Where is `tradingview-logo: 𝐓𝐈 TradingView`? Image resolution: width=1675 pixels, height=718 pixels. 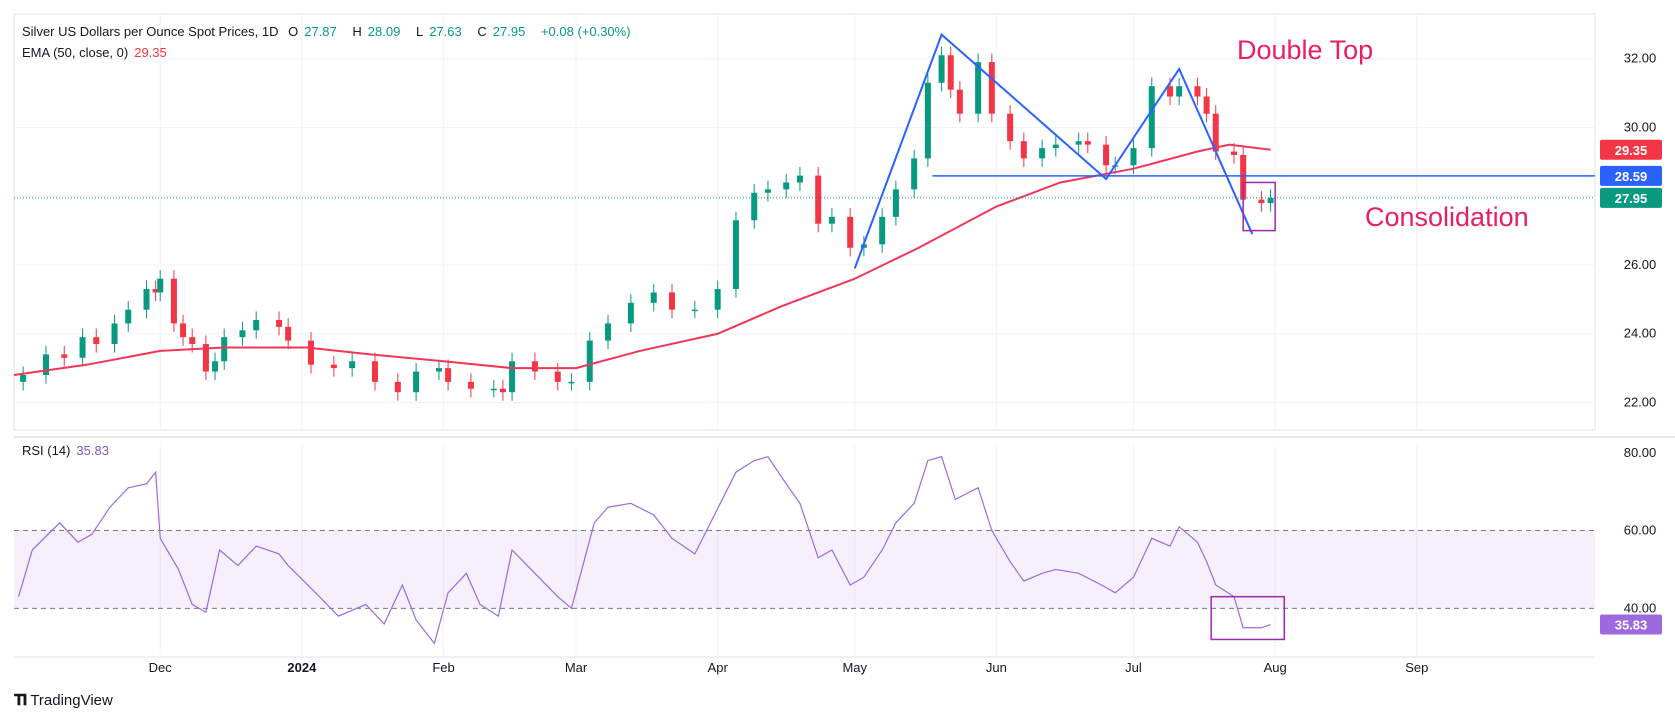 tradingview-logo: 𝐓𝐈 TradingView is located at coordinates (63, 700).